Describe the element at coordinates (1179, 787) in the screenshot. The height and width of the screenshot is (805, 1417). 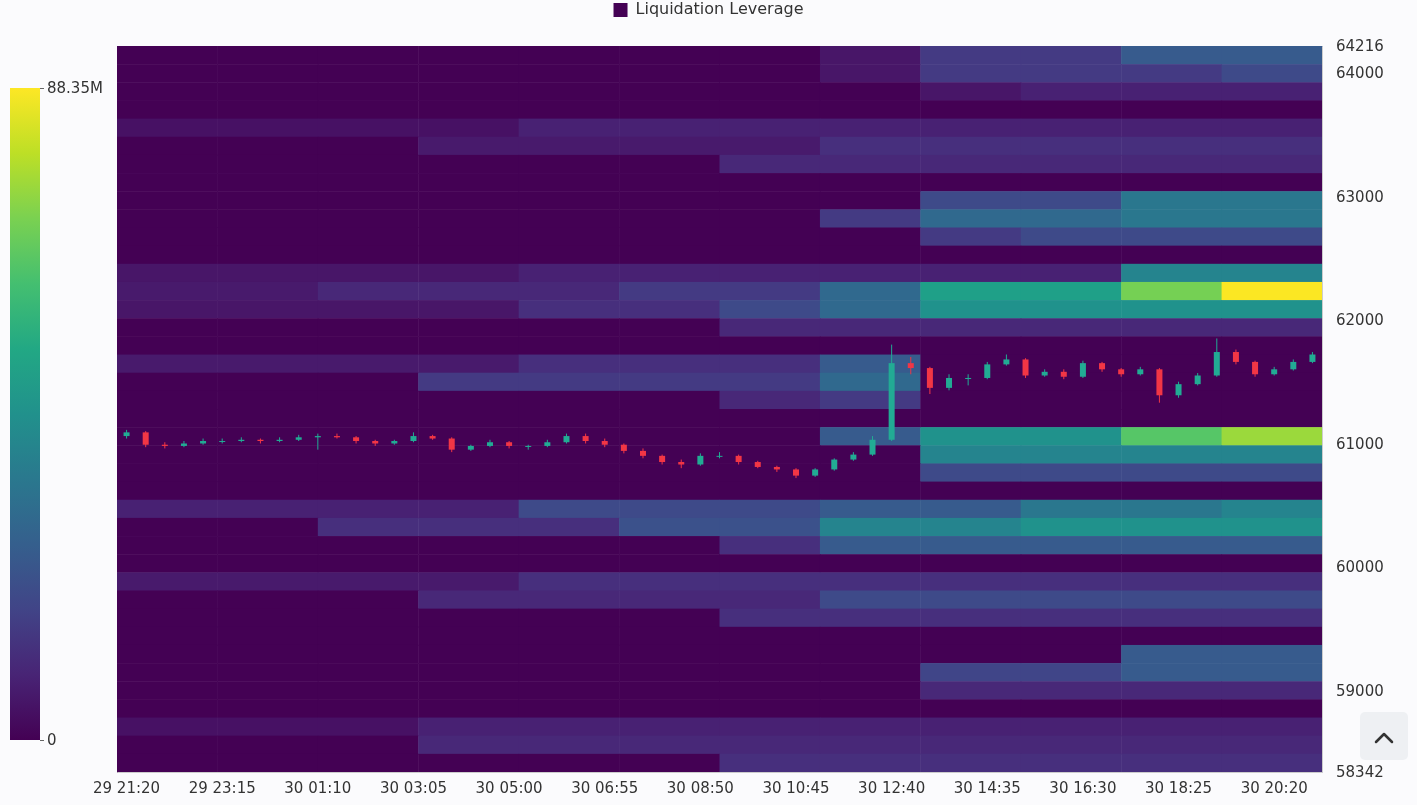
I see `x-tick-label: 30 18:25` at that location.